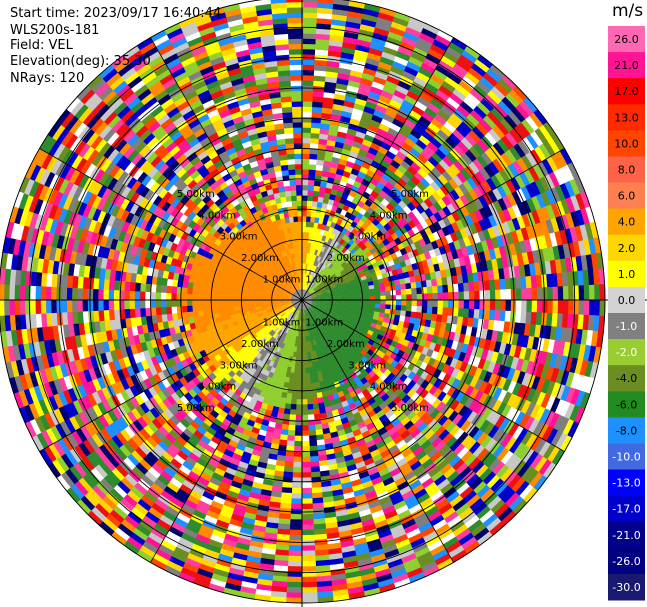 The image size is (647, 607). I want to click on field-label: Field: VEL, so click(41, 45).